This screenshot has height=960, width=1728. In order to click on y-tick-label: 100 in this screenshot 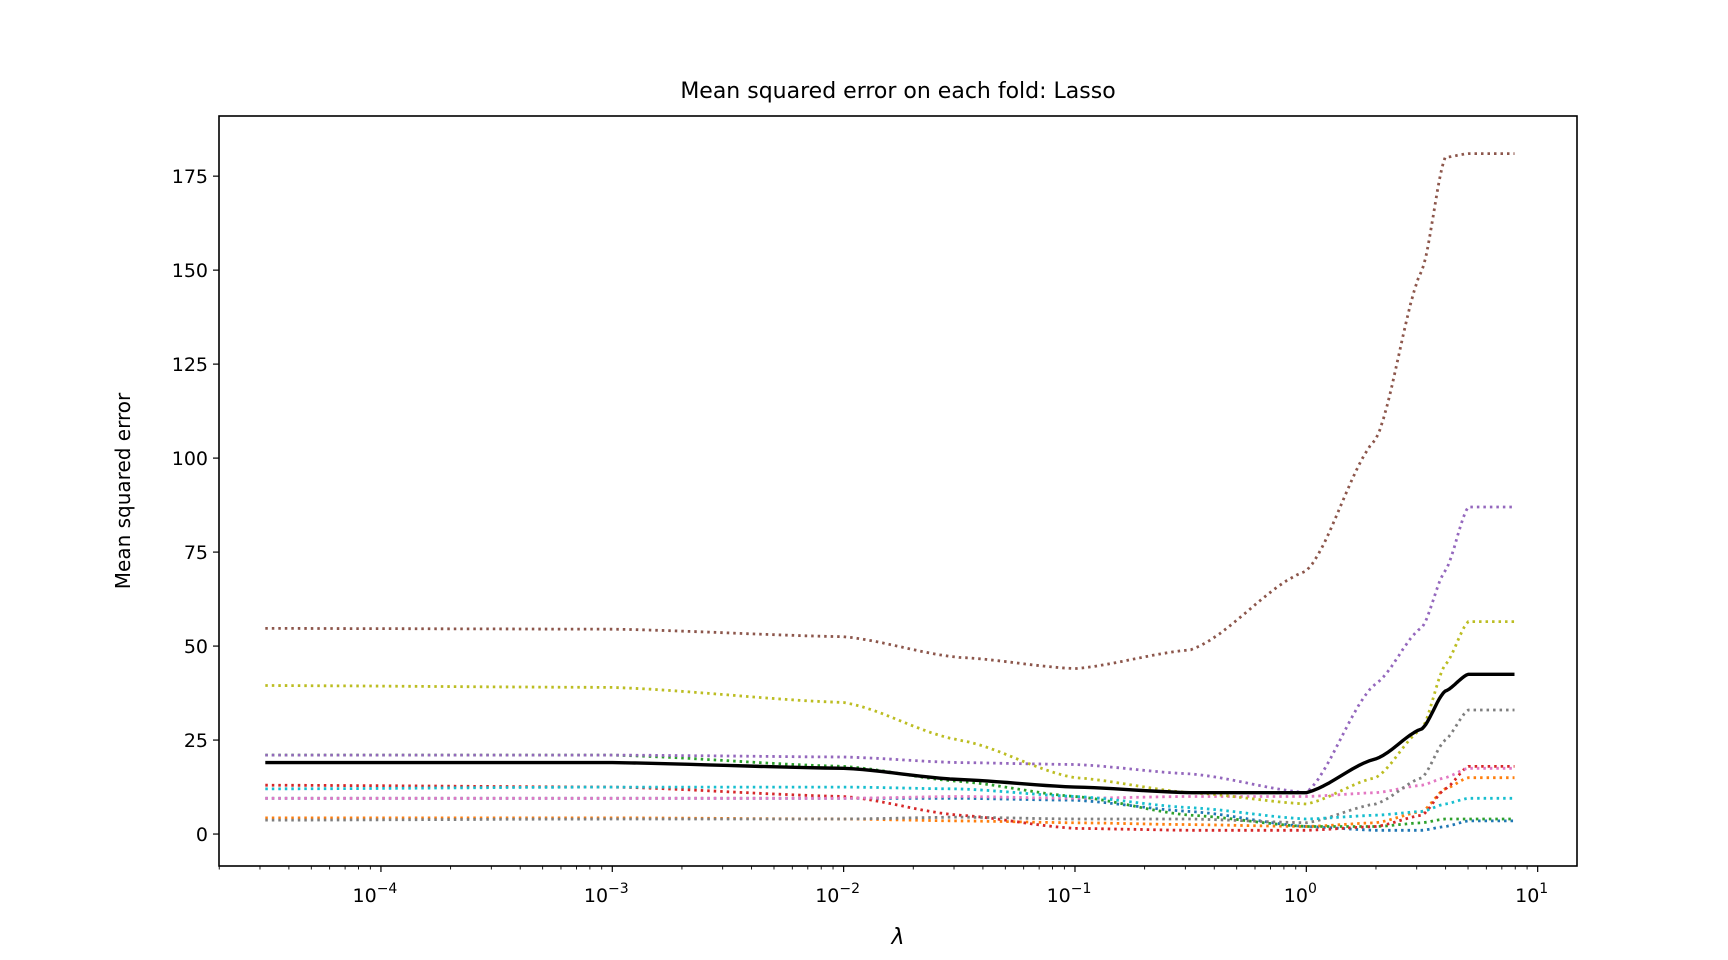, I will do `click(190, 459)`.